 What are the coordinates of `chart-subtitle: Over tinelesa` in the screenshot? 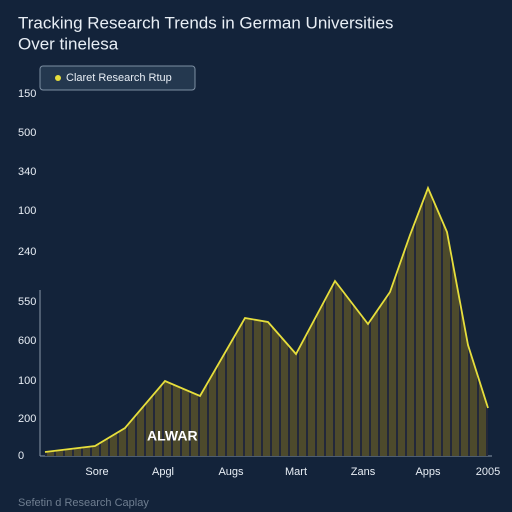 It's located at (68, 43).